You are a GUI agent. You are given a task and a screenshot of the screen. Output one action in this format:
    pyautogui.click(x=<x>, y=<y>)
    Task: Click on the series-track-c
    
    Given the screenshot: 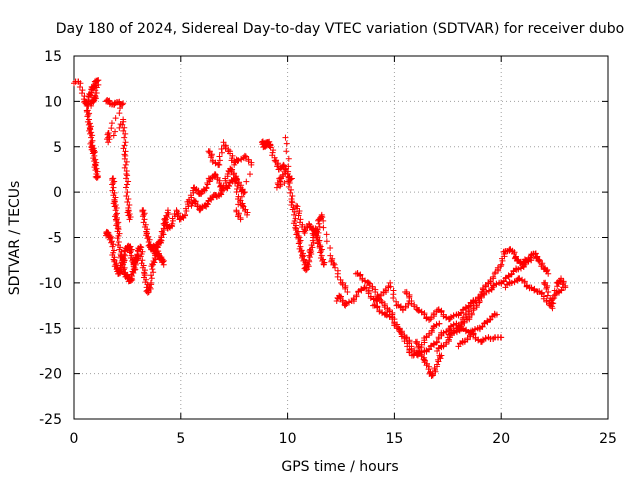 What is the action you would take?
    pyautogui.click(x=118, y=160)
    